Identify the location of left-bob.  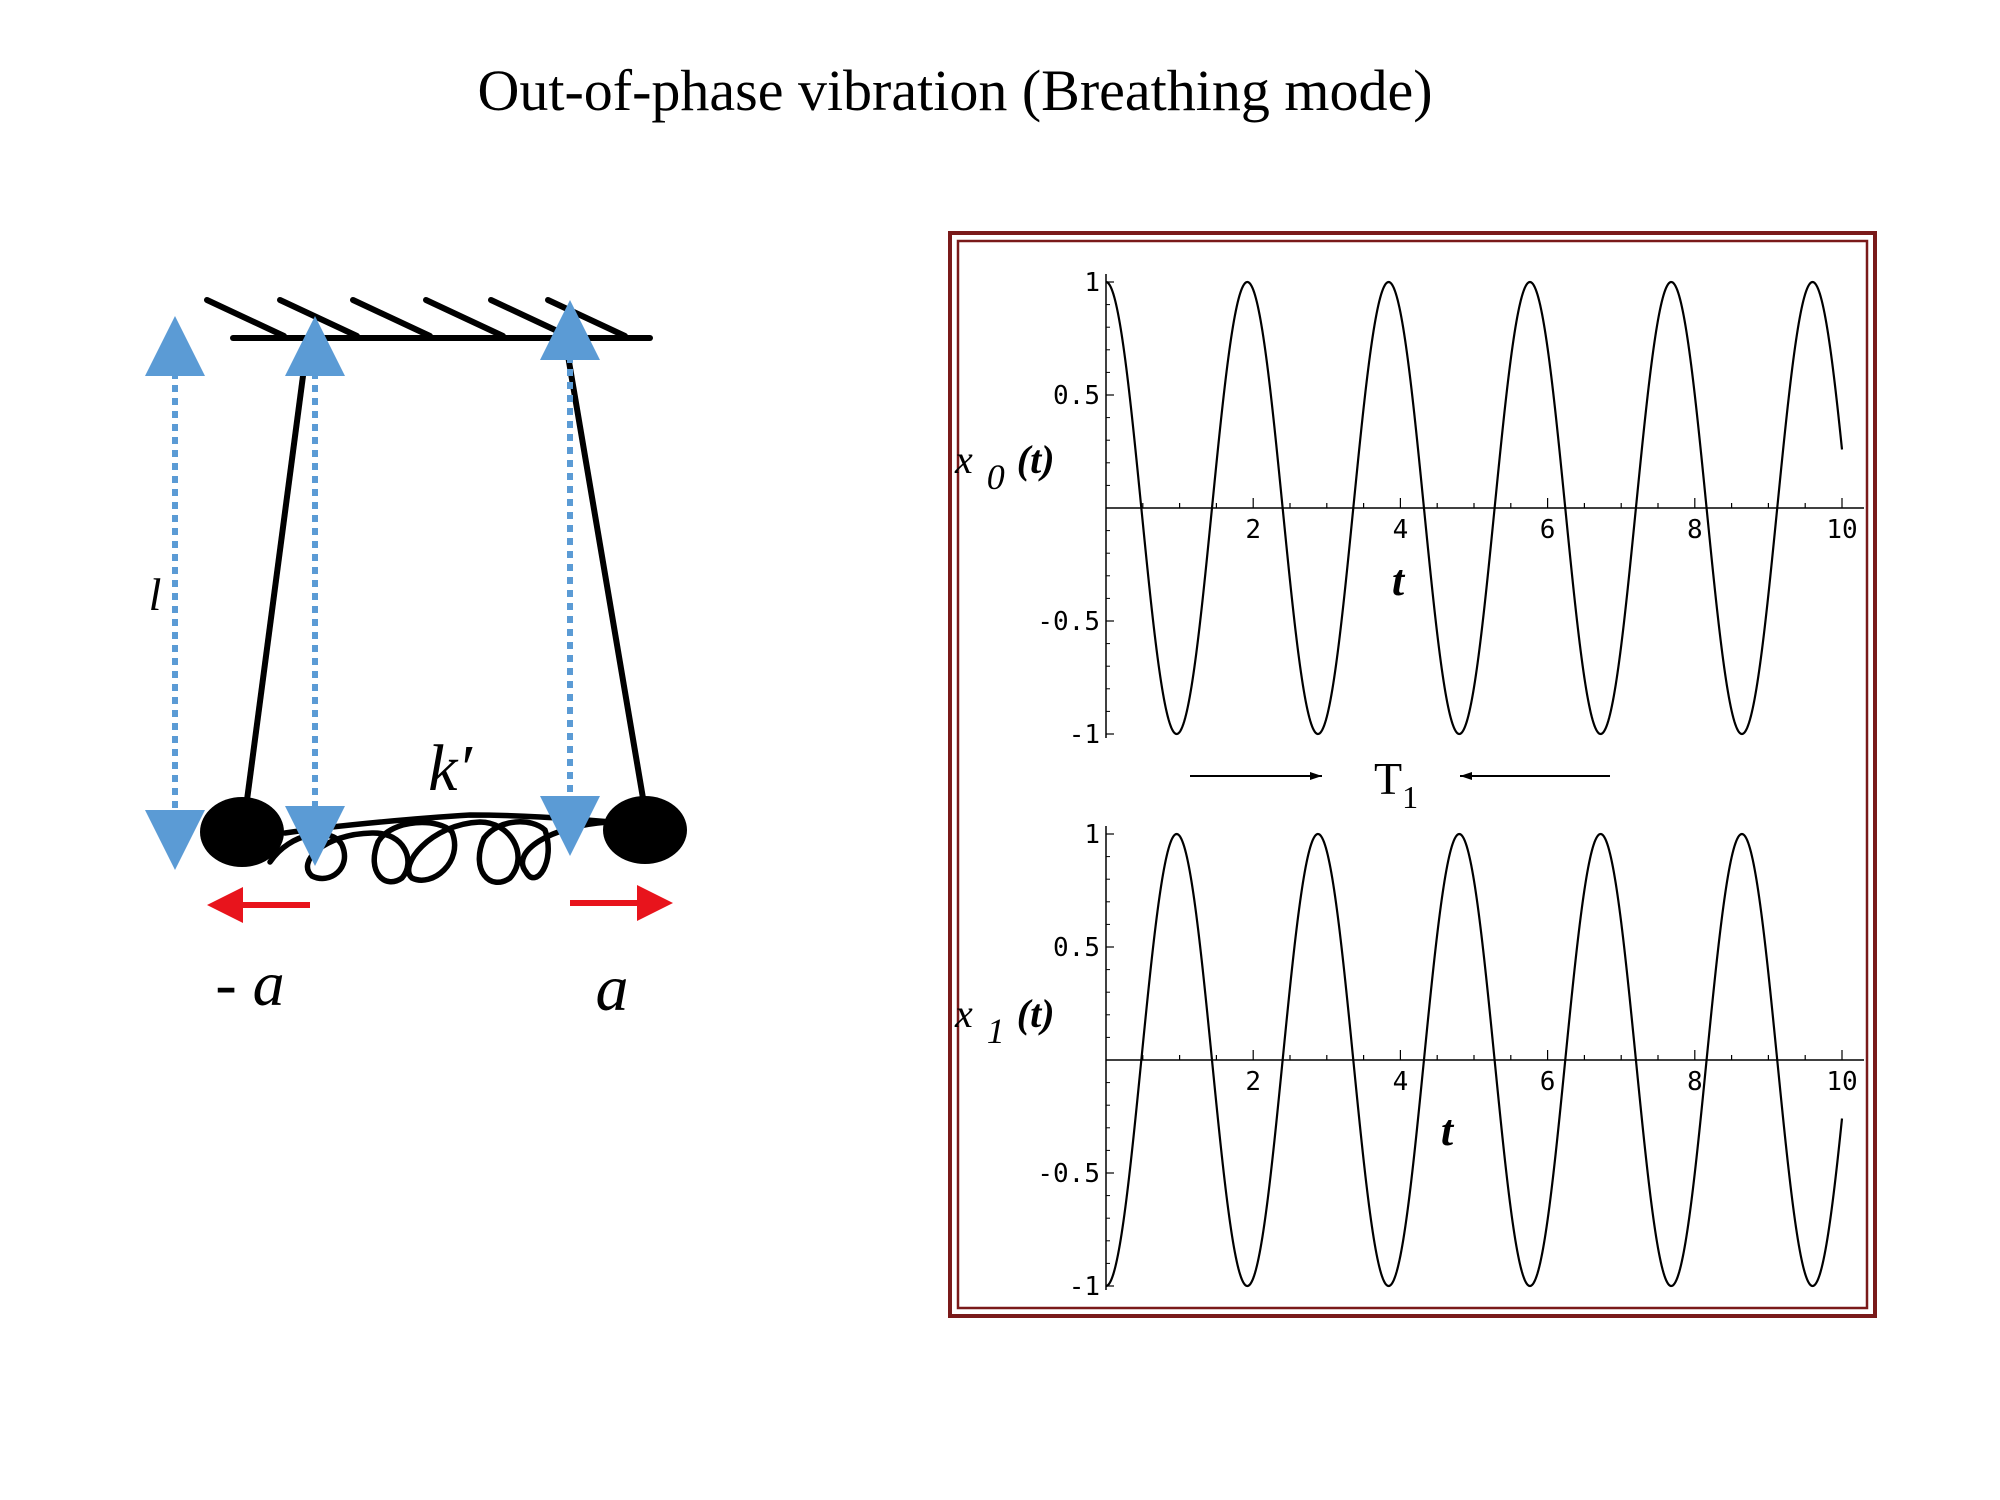
(242, 832).